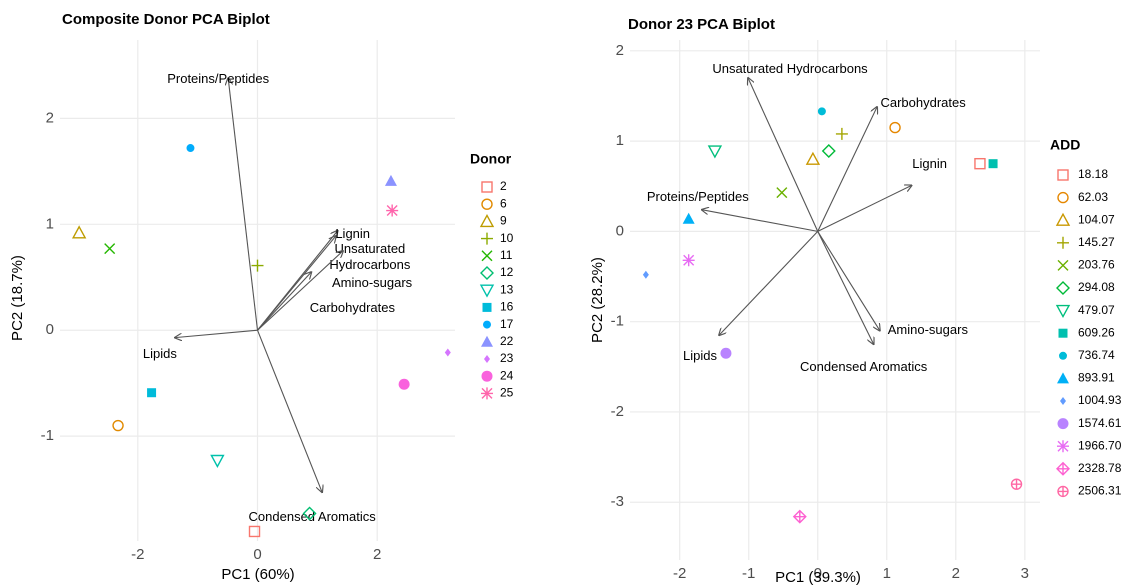 The height and width of the screenshot is (587, 1129). I want to click on y-tick-label: -2, so click(617, 411).